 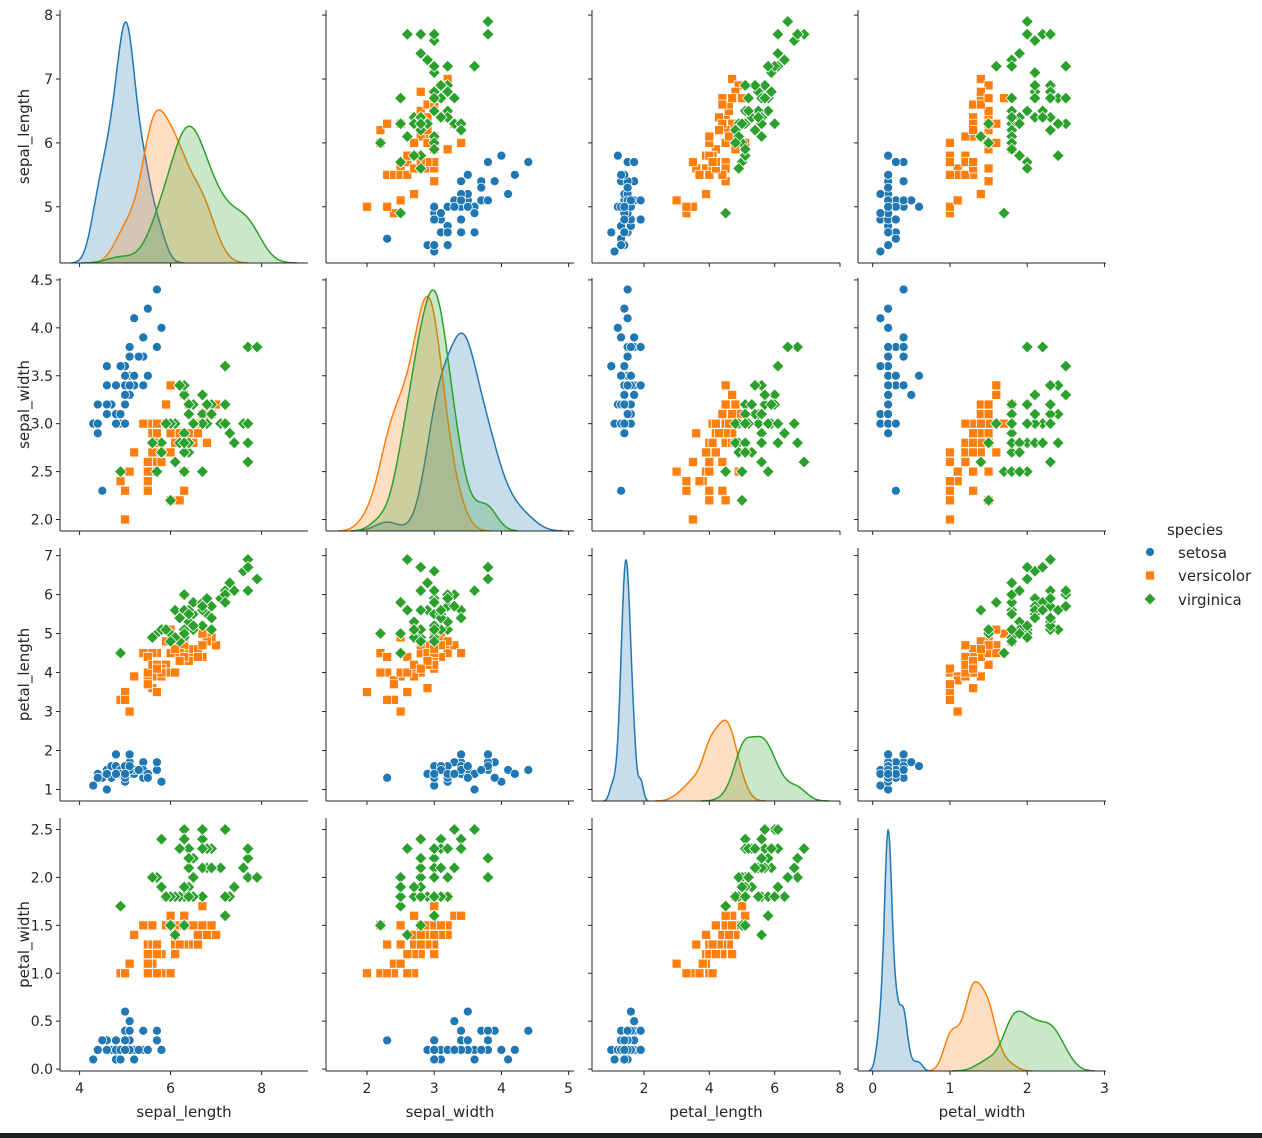 I want to click on y-tick-label: 2.0, so click(x=42, y=521).